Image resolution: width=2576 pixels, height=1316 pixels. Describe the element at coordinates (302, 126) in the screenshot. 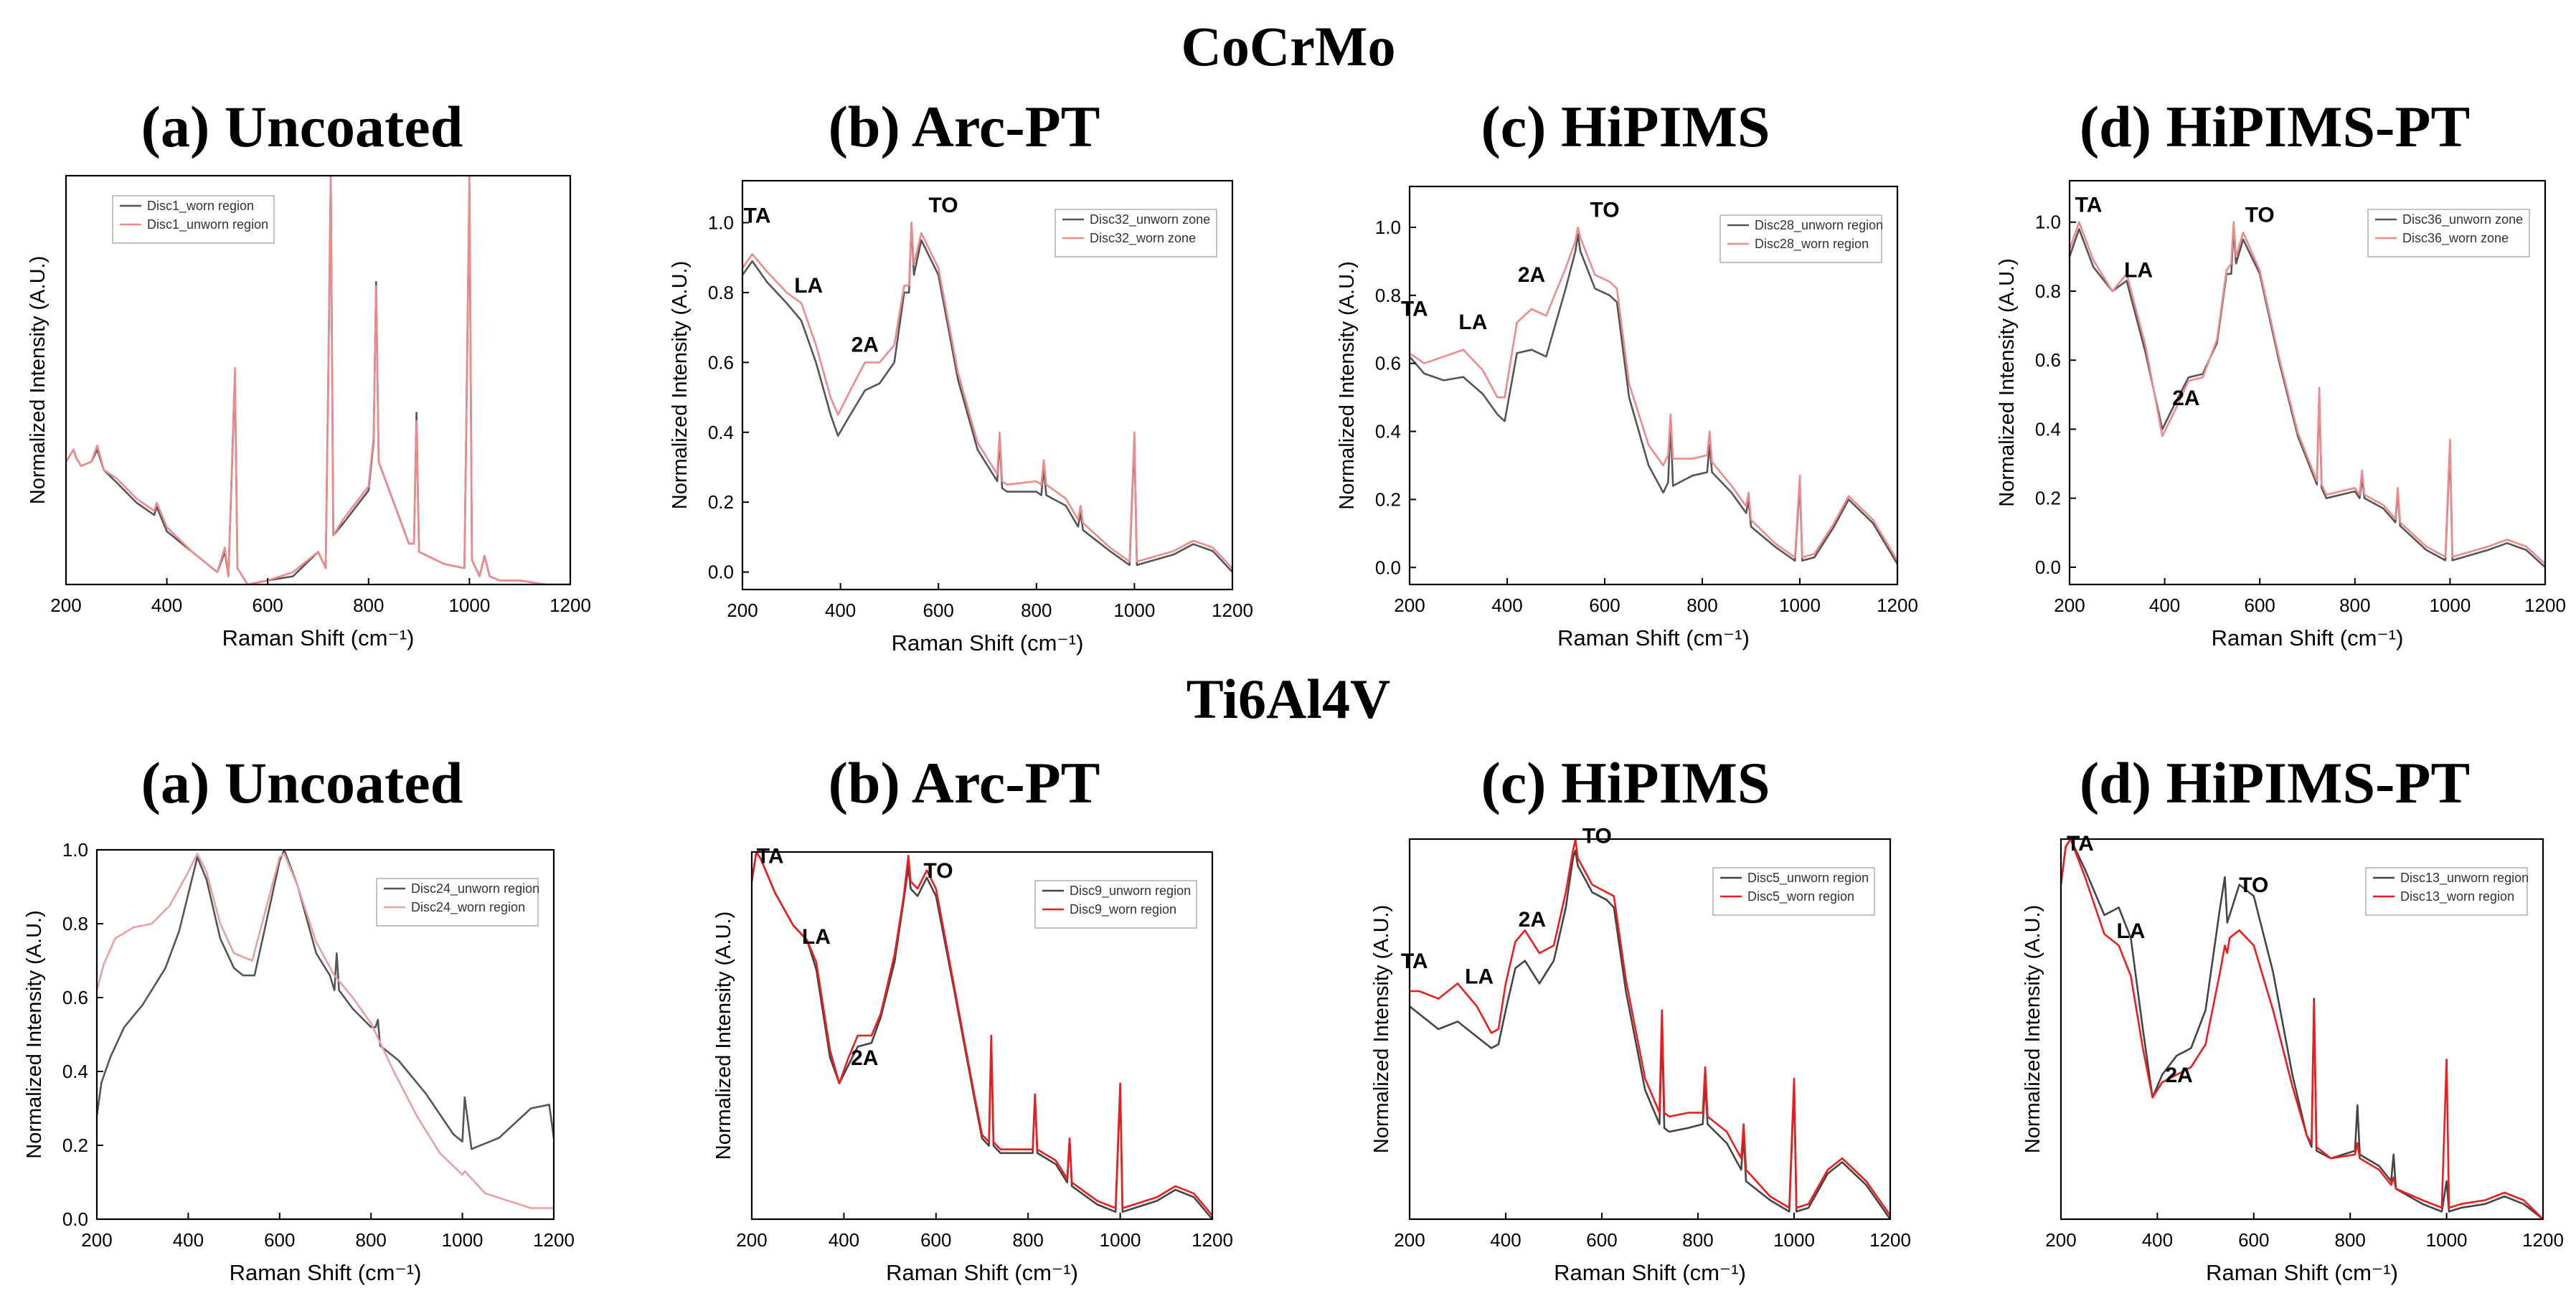

I see `chart-title-cocrmo-uncoated: (a) Uncoated` at that location.